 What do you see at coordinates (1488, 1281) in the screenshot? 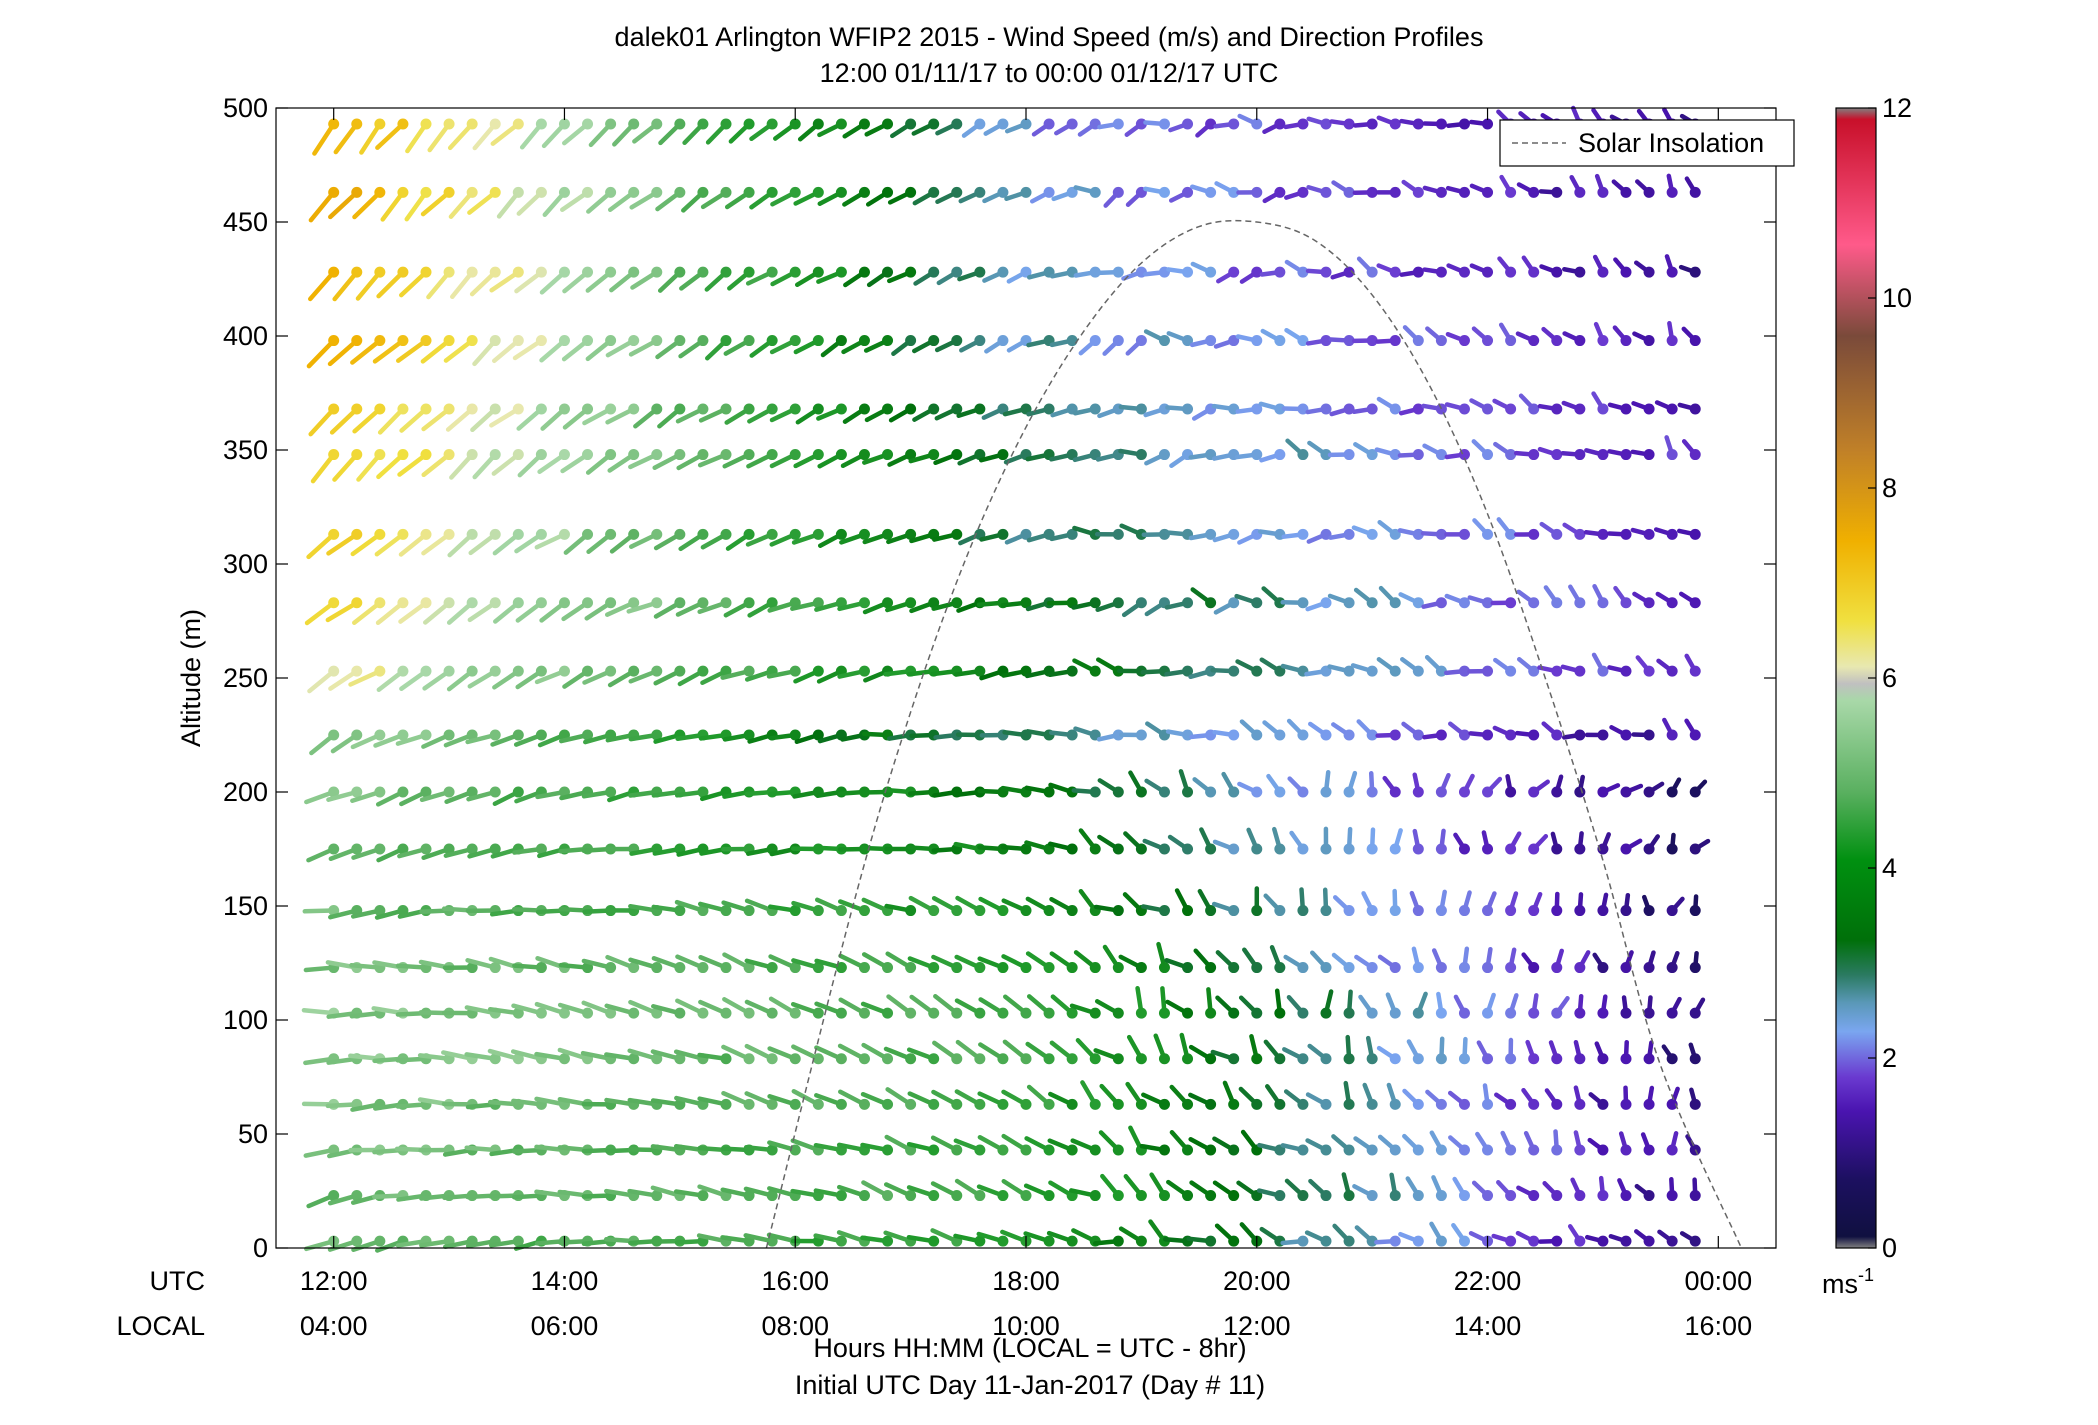
I see `x-tick-label-utc: 22:00` at bounding box center [1488, 1281].